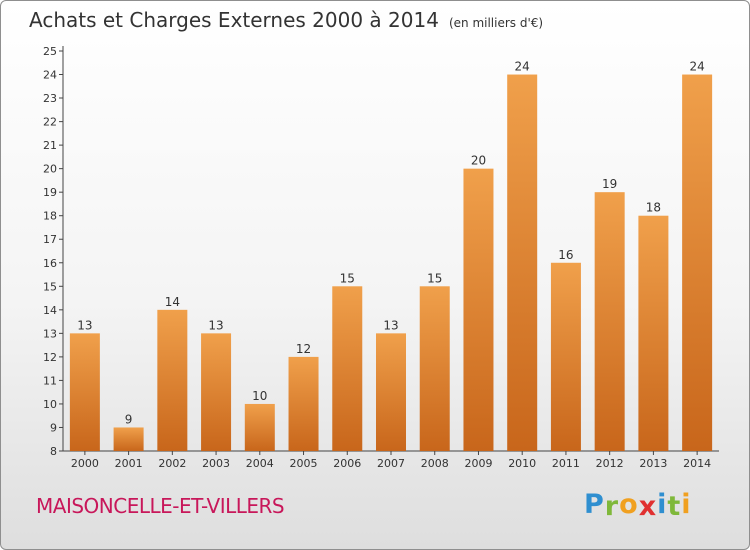 This screenshot has width=750, height=550. What do you see at coordinates (234, 20) in the screenshot?
I see `chart-title-text: Achats et Charges Externes 2000 à 2014` at bounding box center [234, 20].